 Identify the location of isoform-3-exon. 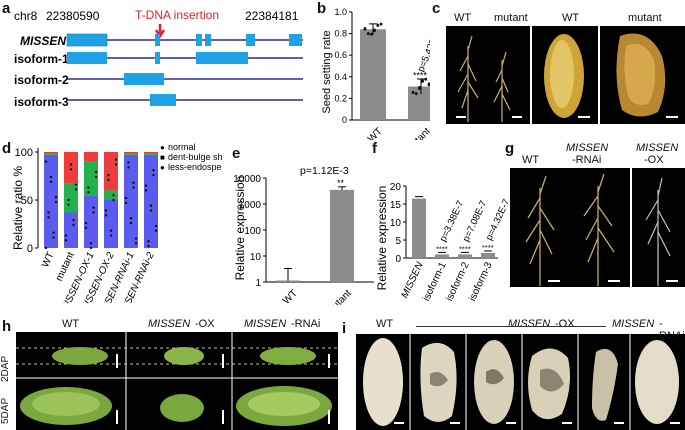
(163, 100).